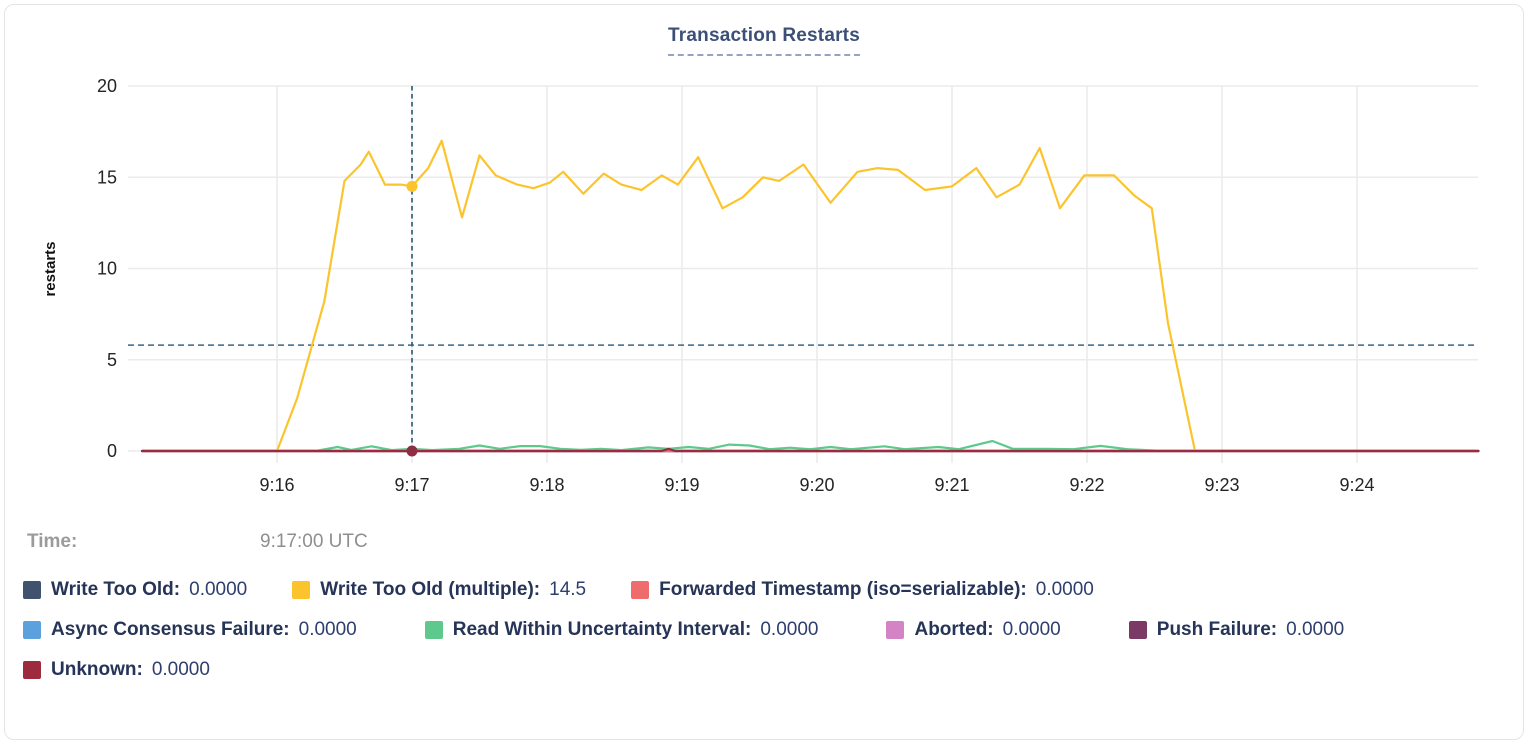 Image resolution: width=1528 pixels, height=744 pixels. What do you see at coordinates (1356, 485) in the screenshot?
I see `x-tick-label: 9:24` at bounding box center [1356, 485].